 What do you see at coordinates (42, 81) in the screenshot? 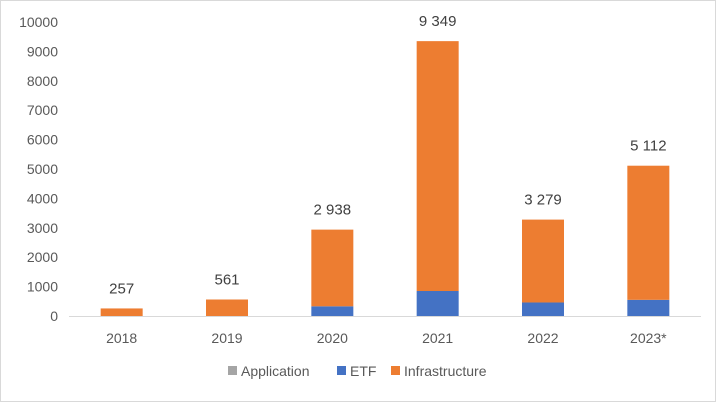
I see `y-tick-label: 8000` at bounding box center [42, 81].